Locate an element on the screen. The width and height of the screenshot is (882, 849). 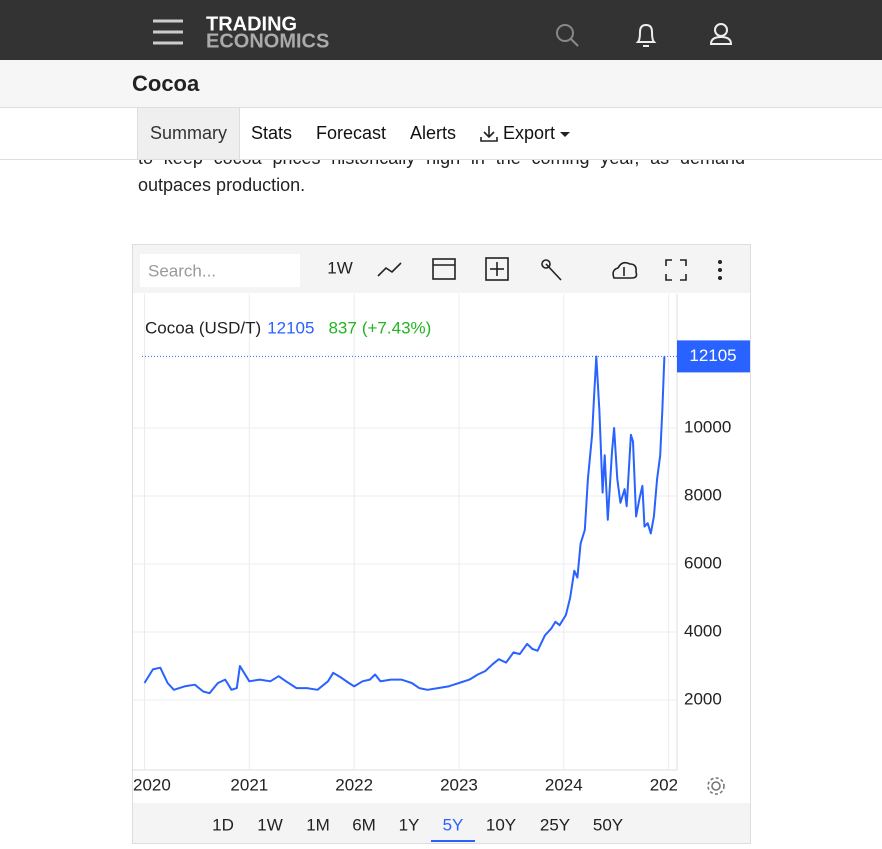
x-axis-labels: 2020 2021 2022 2023 2024 2025 is located at coordinates (410, 784).